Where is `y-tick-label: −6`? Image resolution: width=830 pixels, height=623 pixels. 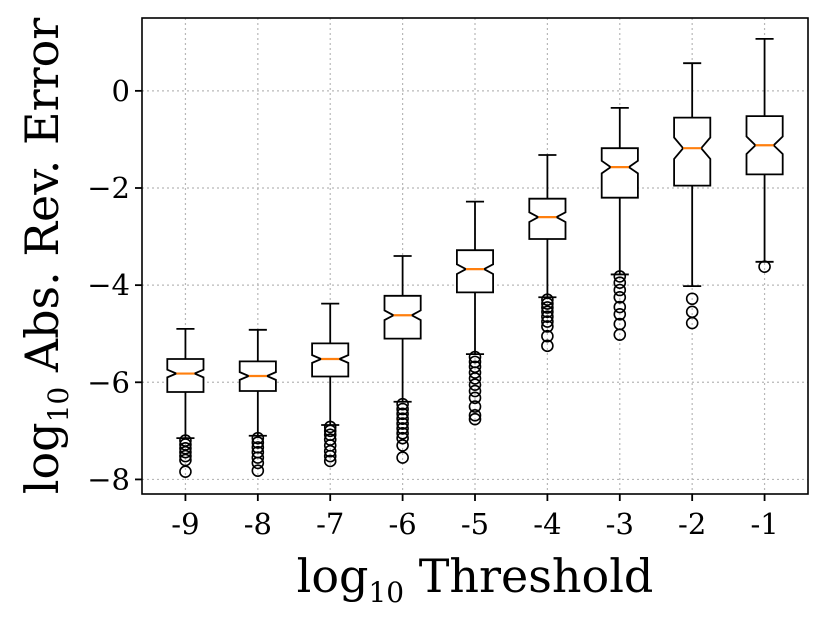 y-tick-label: −6 is located at coordinates (108, 382).